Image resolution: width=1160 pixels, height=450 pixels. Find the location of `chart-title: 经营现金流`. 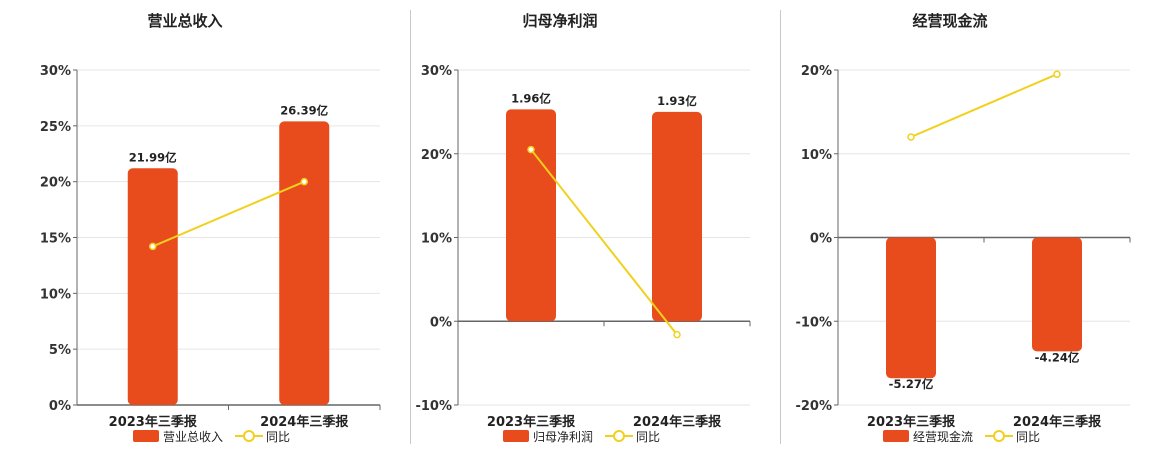

chart-title: 经营现金流 is located at coordinates (950, 21).